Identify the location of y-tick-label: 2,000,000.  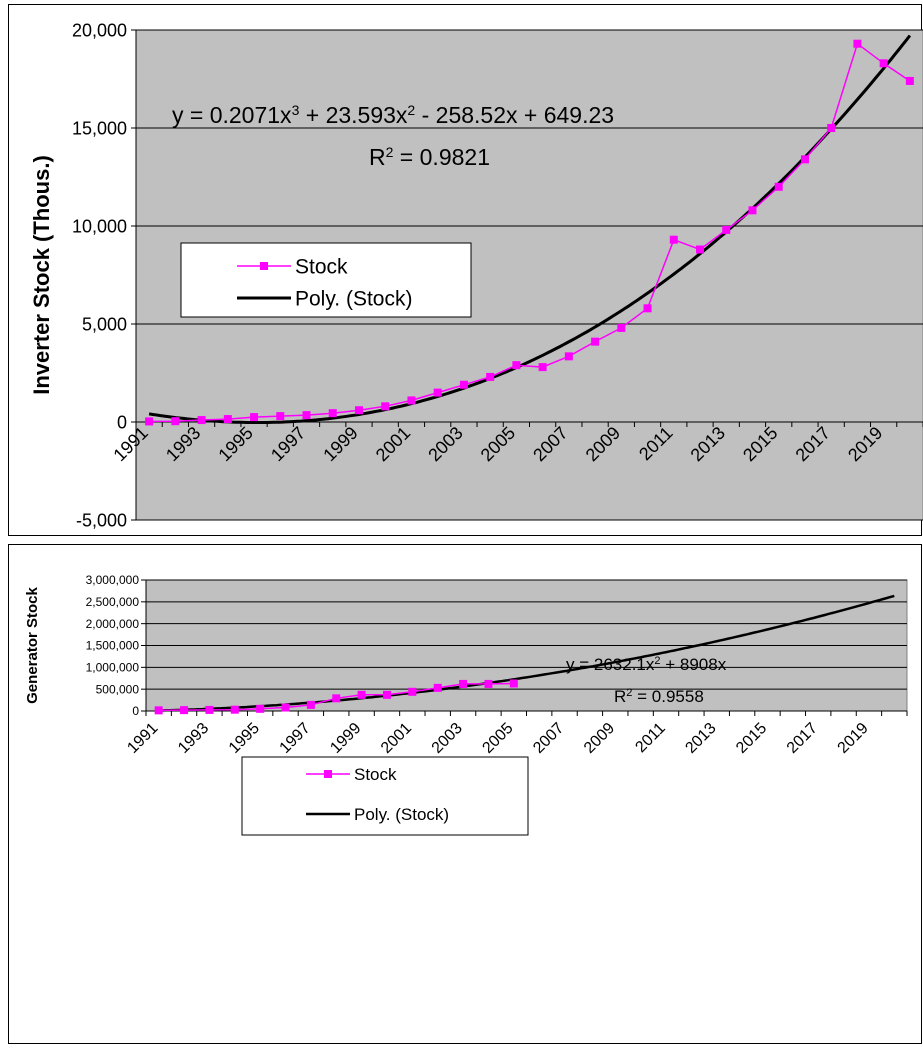
(113, 624).